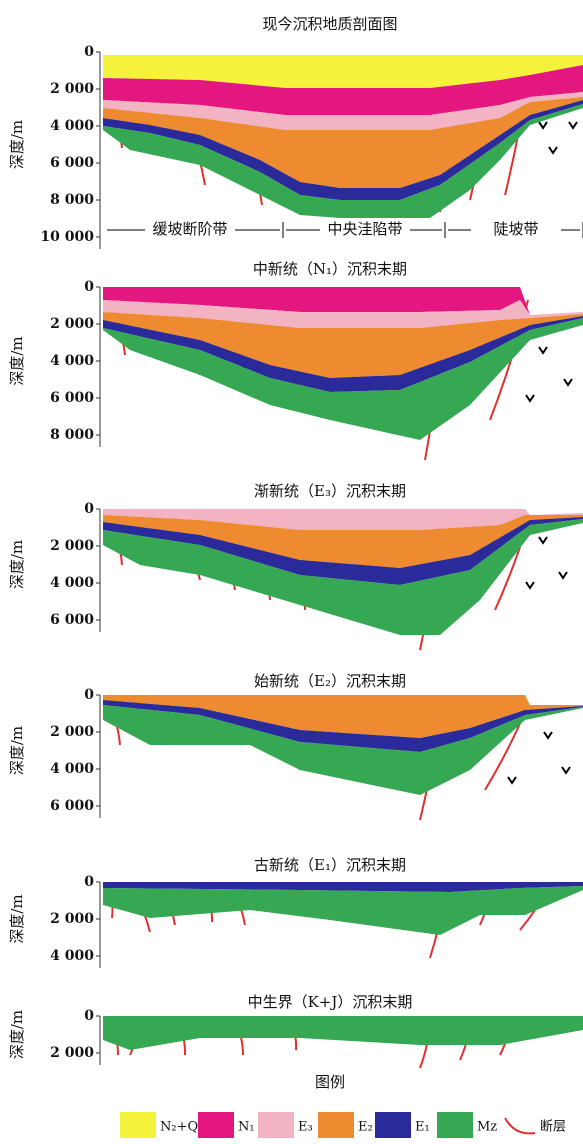 Image resolution: width=583 pixels, height=1144 pixels. What do you see at coordinates (67, 237) in the screenshot?
I see `y-tick-label: 10 000` at bounding box center [67, 237].